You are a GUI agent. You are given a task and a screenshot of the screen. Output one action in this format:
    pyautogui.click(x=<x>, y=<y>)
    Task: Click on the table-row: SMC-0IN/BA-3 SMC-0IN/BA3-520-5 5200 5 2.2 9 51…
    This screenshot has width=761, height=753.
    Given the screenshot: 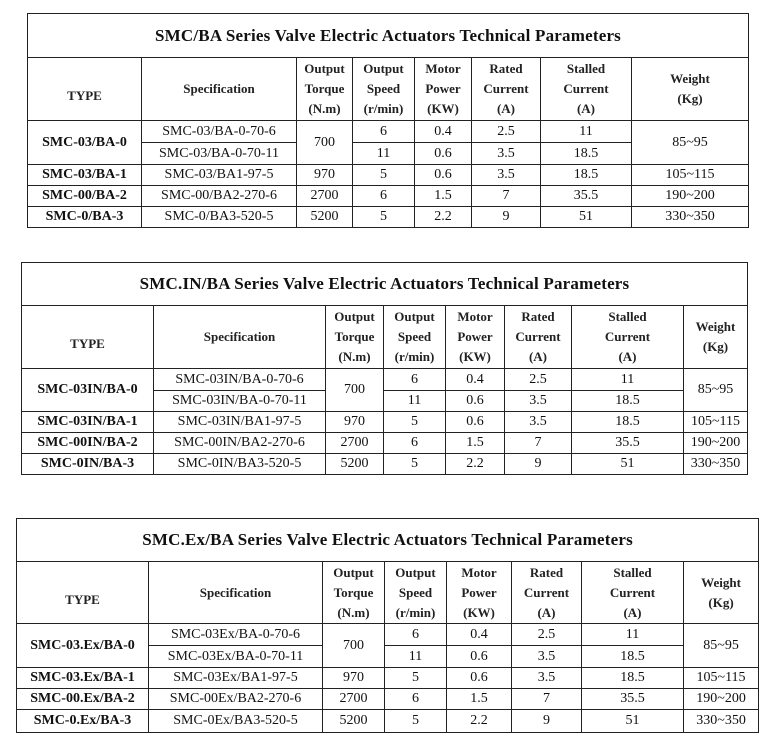 What is the action you would take?
    pyautogui.click(x=384, y=464)
    